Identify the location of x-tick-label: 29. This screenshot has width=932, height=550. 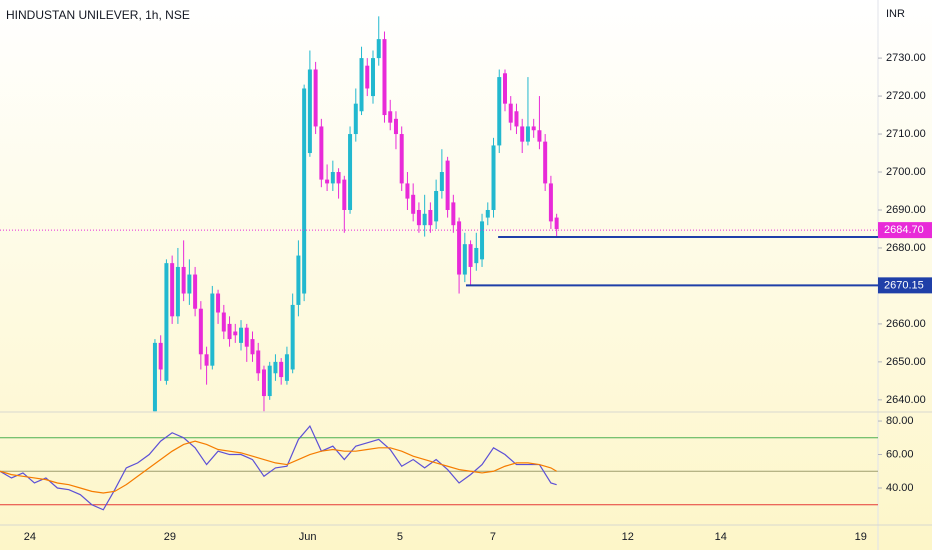
(170, 537).